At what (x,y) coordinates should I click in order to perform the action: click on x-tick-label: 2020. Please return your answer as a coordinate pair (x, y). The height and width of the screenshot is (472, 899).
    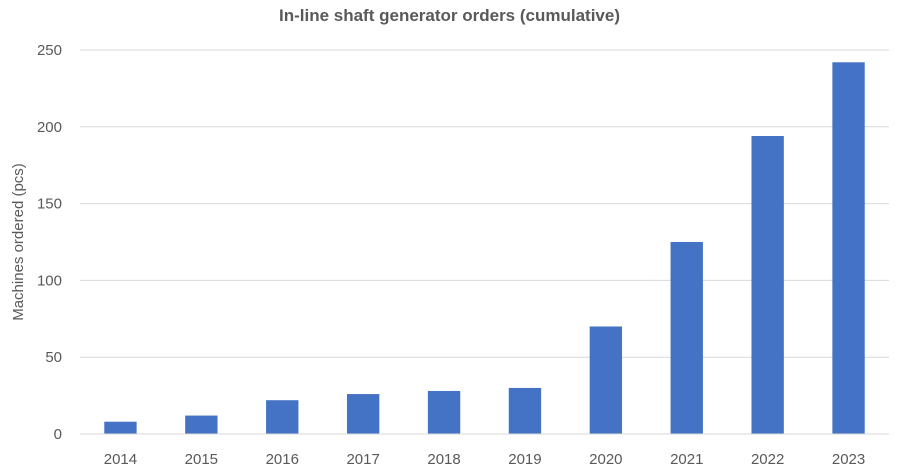
    Looking at the image, I should click on (605, 459).